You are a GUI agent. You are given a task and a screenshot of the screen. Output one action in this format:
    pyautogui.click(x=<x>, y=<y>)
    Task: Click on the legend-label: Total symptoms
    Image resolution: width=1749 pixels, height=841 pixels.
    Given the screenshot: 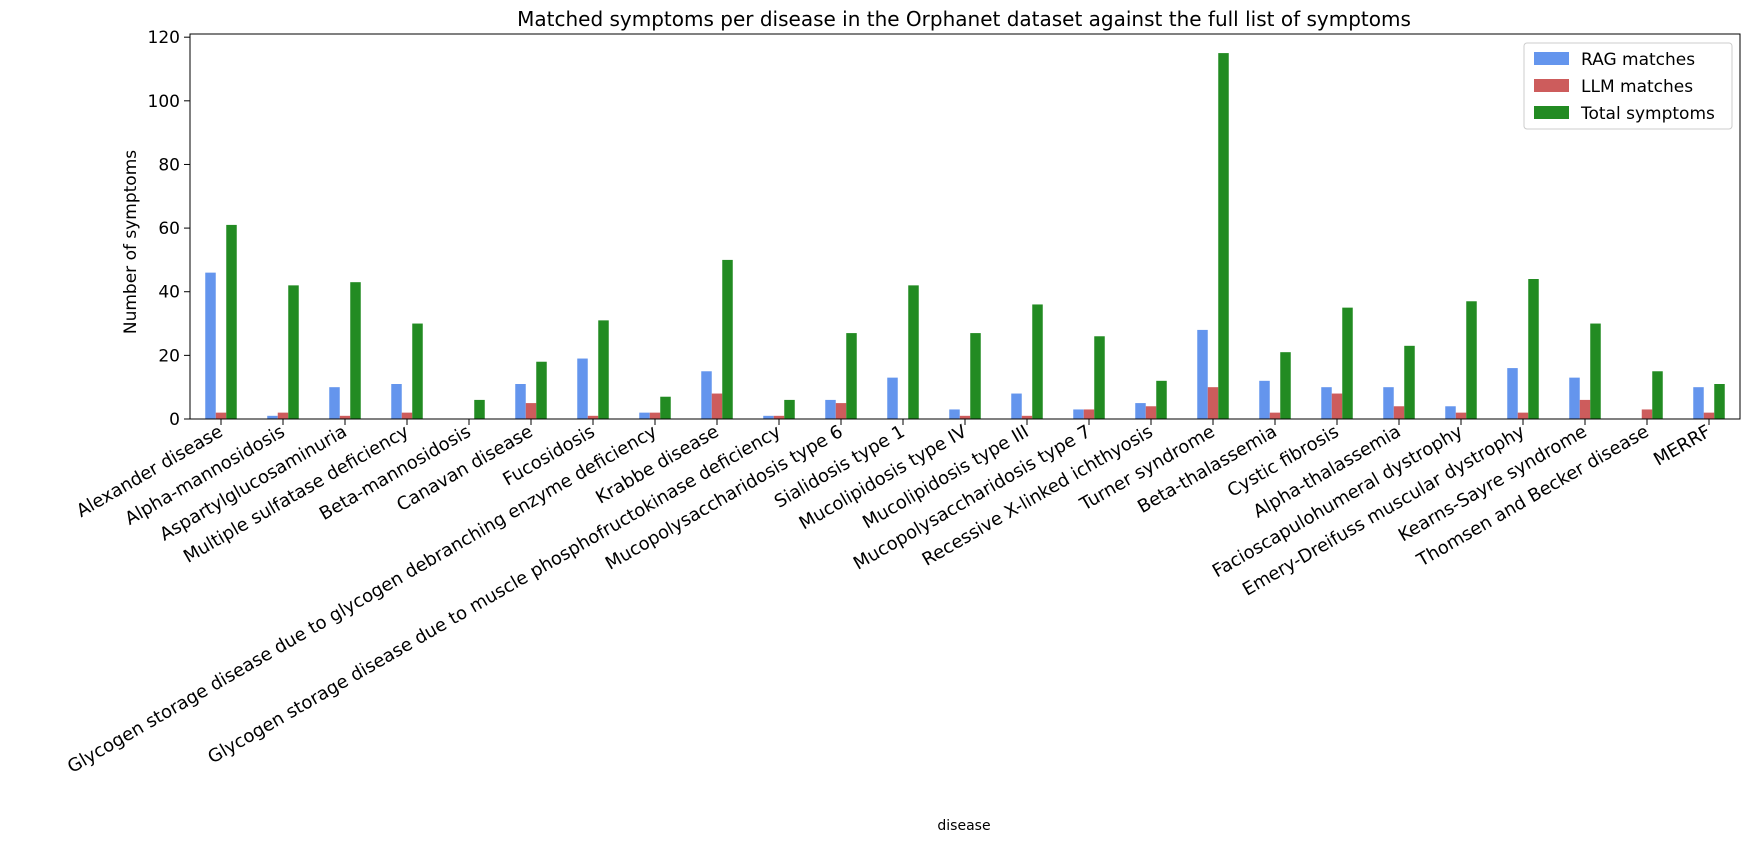 What is the action you would take?
    pyautogui.click(x=1647, y=114)
    